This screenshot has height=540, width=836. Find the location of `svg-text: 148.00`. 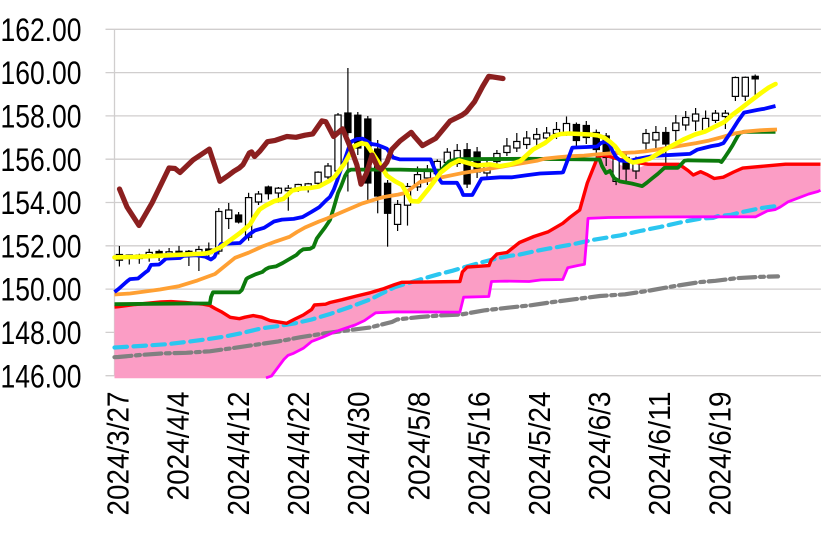

svg-text: 148.00 is located at coordinates (41, 333).